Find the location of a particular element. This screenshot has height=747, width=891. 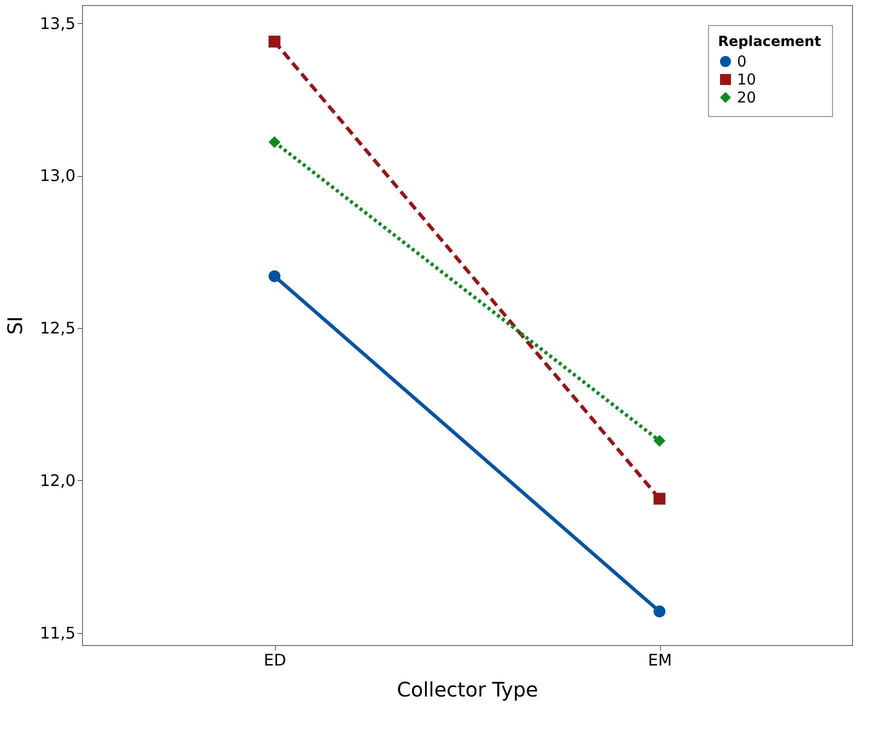

legend-label: 10 is located at coordinates (746, 79).